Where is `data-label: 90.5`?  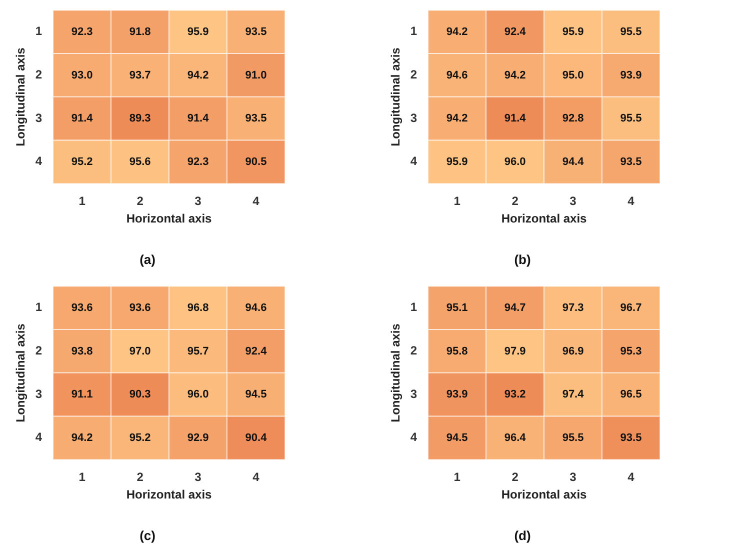
data-label: 90.5 is located at coordinates (256, 162).